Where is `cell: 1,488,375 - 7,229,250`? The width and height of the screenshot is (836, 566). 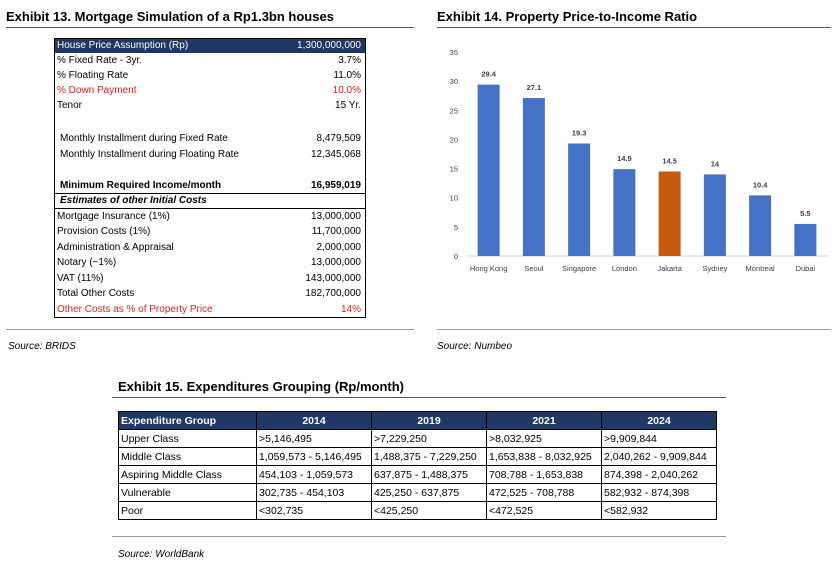
cell: 1,488,375 - 7,229,250 is located at coordinates (429, 456).